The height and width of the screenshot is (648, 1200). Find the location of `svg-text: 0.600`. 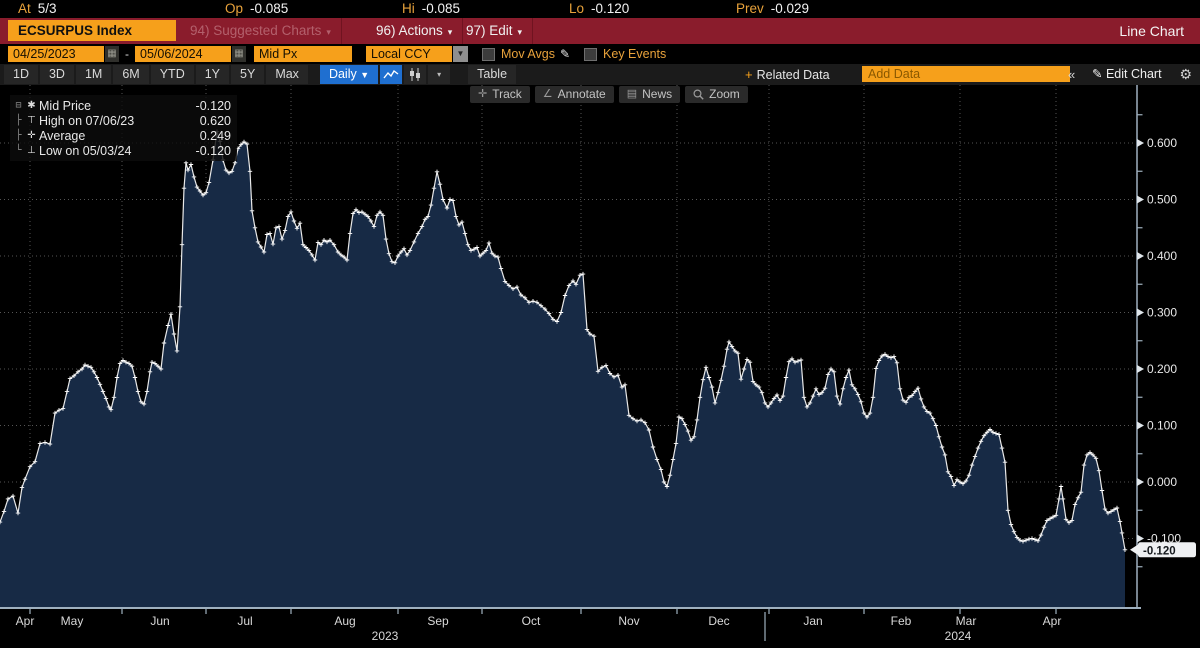

svg-text: 0.600 is located at coordinates (1162, 143).